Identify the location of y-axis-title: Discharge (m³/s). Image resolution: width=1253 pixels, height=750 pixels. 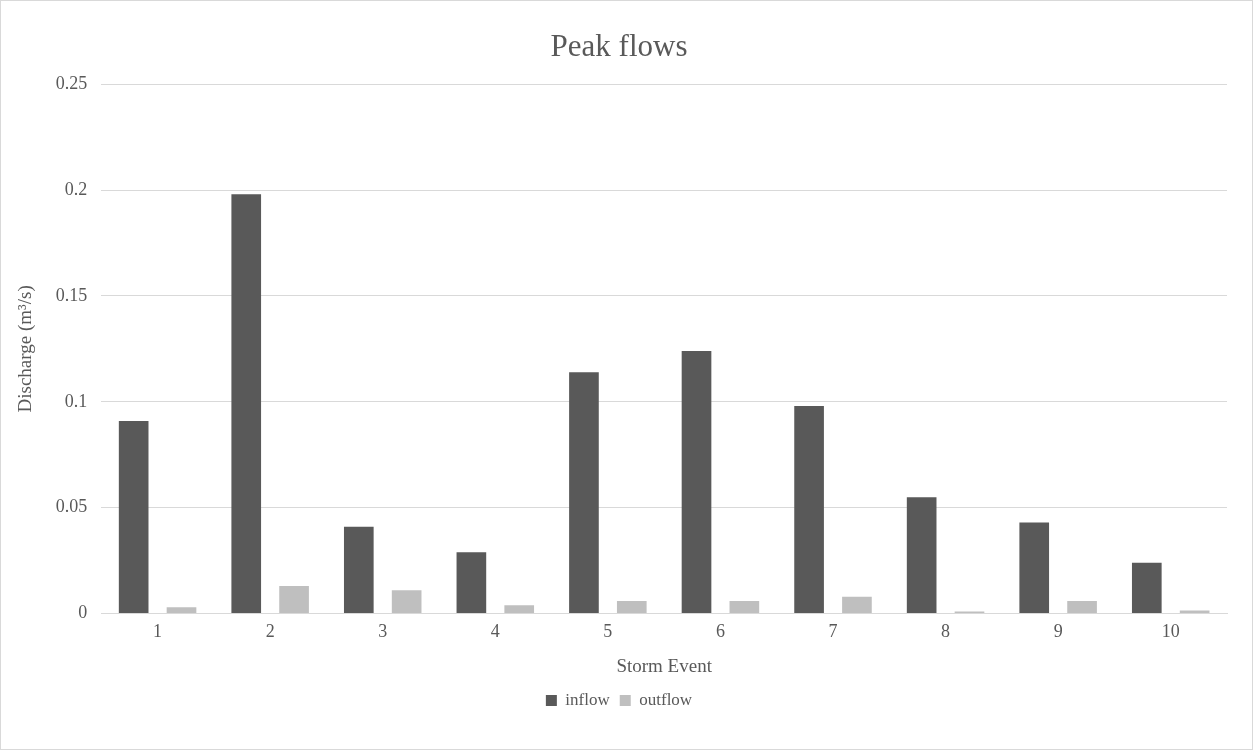
(25, 349).